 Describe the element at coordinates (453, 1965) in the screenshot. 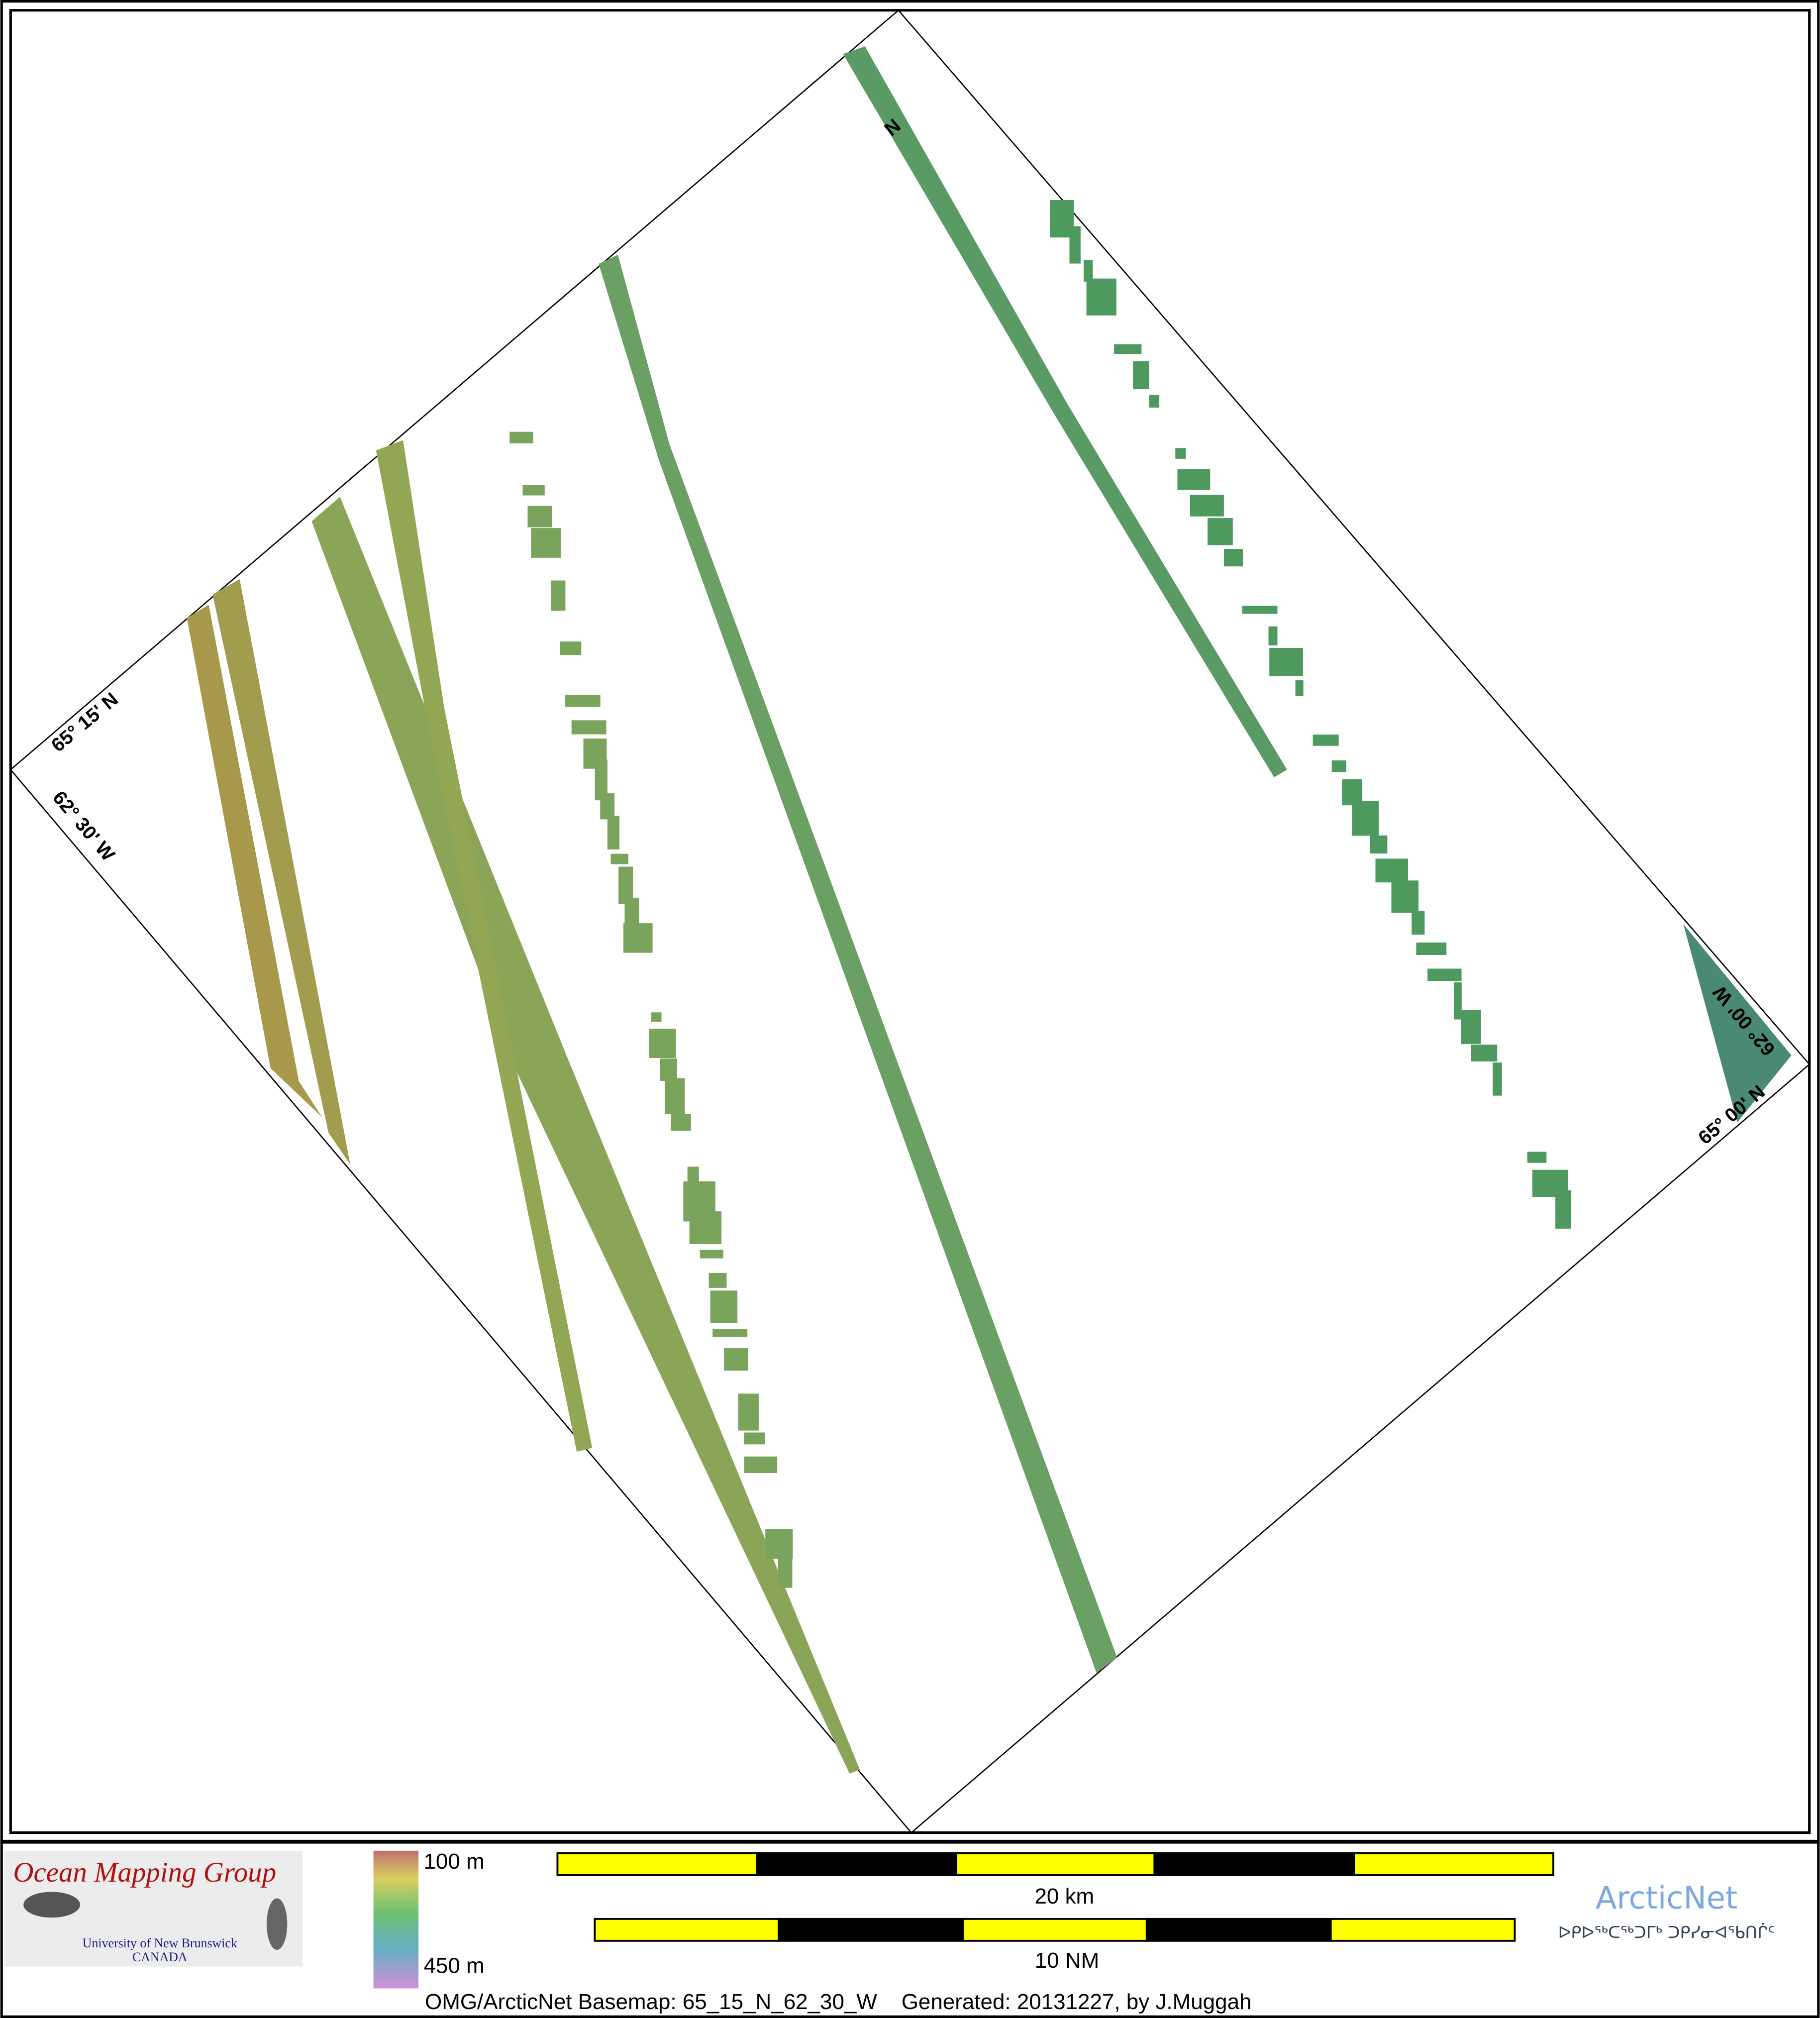

I see `depth-max-label: 450 m` at that location.